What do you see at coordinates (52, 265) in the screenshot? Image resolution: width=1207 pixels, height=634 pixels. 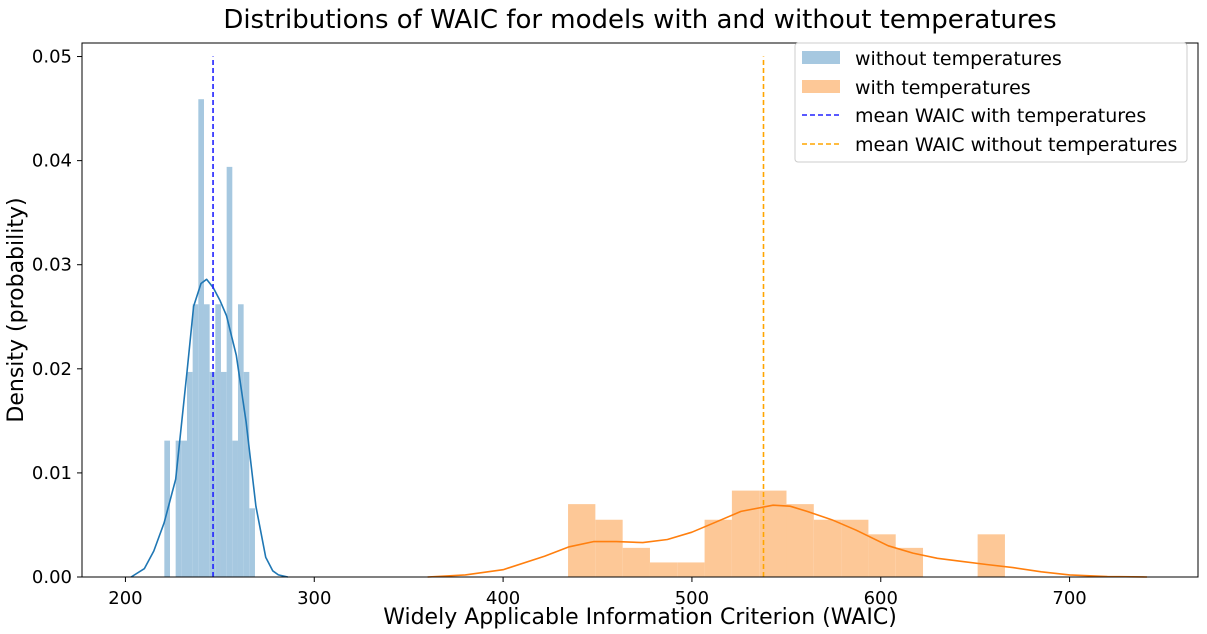 I see `y-tick-label: 0.03` at bounding box center [52, 265].